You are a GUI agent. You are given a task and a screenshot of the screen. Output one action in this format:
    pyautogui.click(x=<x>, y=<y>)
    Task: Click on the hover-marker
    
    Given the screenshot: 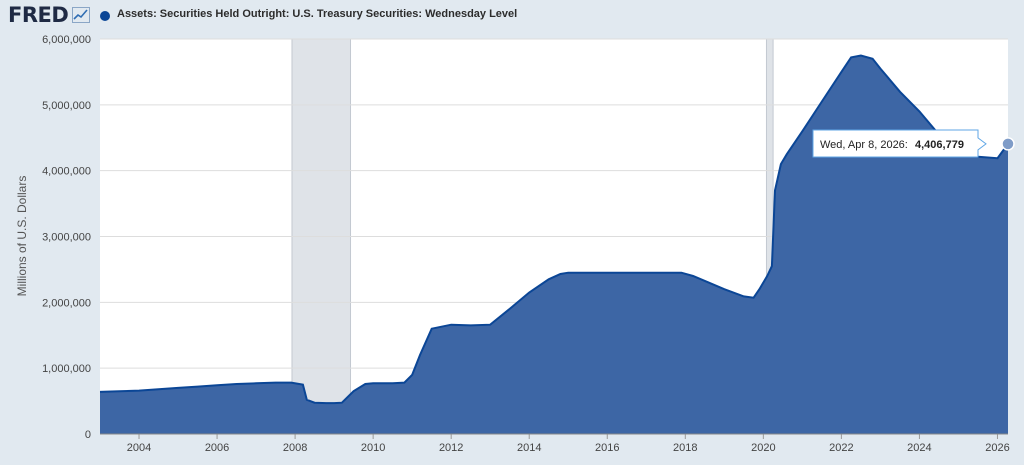 What is the action you would take?
    pyautogui.click(x=1008, y=144)
    